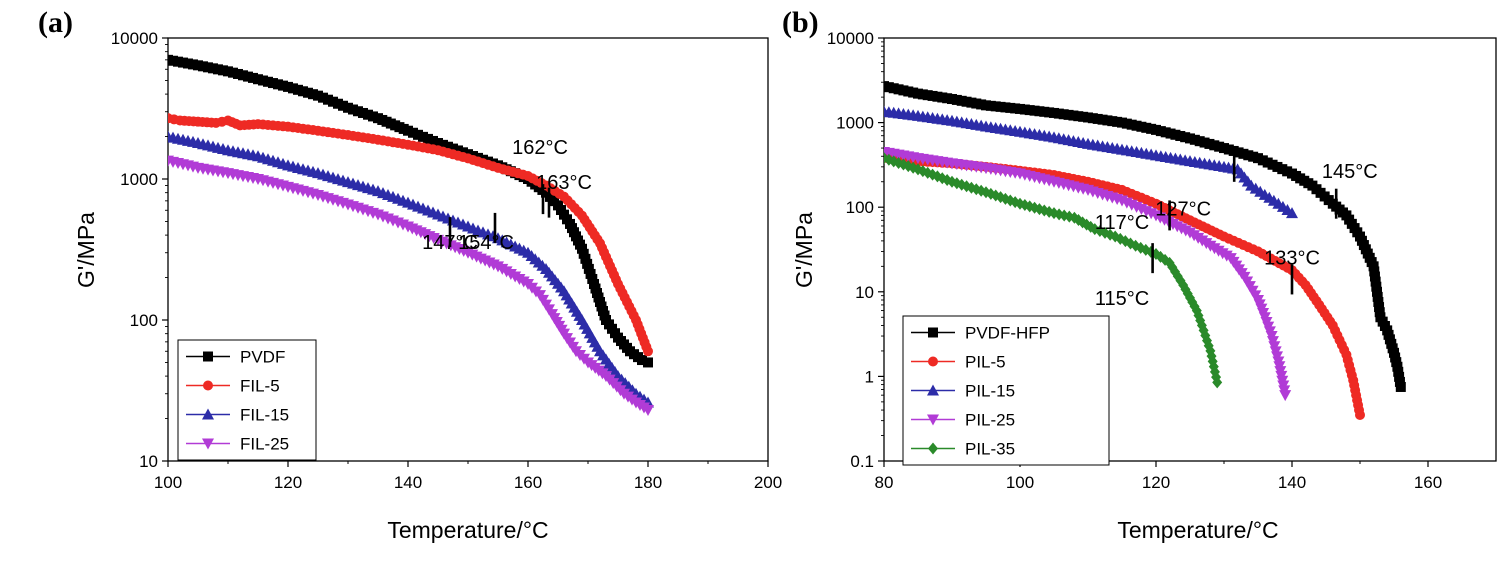 Image resolution: width=1511 pixels, height=562 pixels. What do you see at coordinates (1360, 414) in the screenshot?
I see `panel-b-series-pil-5-point` at bounding box center [1360, 414].